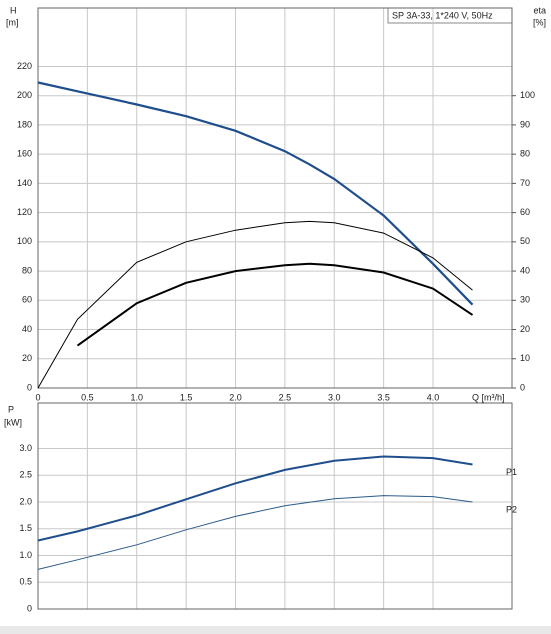 The height and width of the screenshot is (634, 551). I want to click on y-tick-label: 80, so click(27, 270).